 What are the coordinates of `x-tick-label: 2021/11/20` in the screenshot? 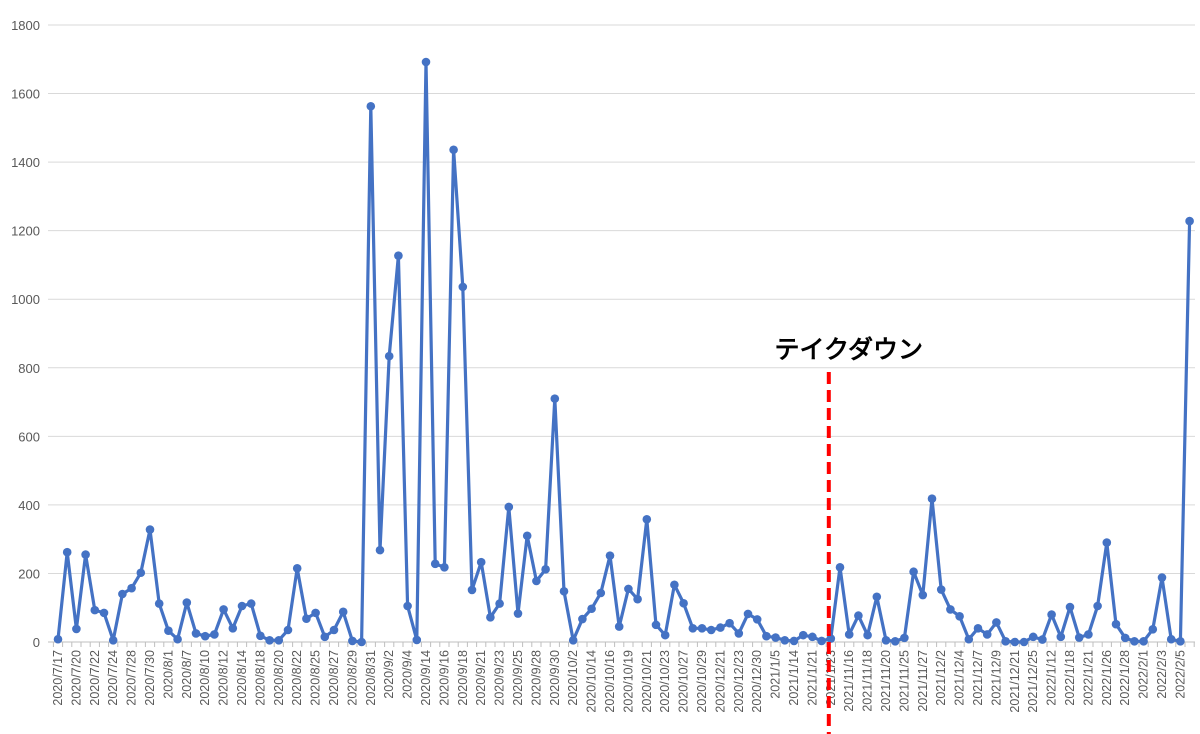 It's located at (886, 681).